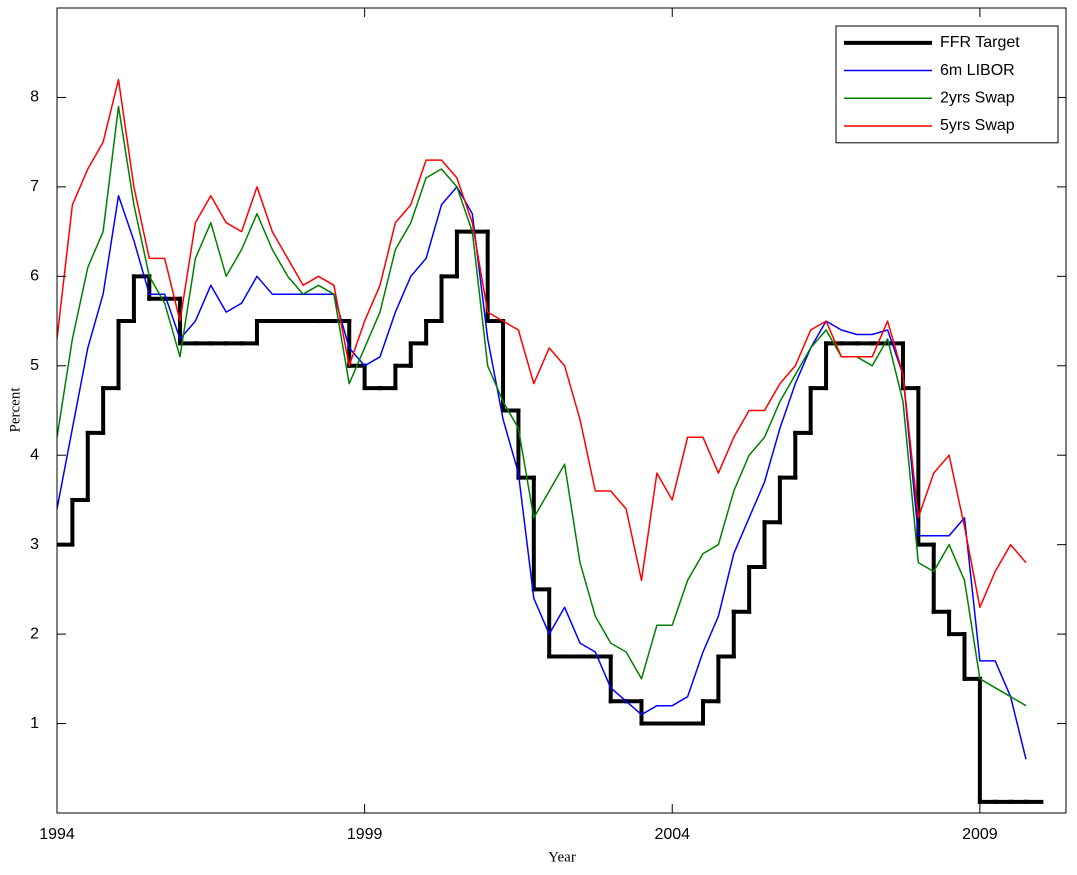 The height and width of the screenshot is (875, 1077). Describe the element at coordinates (34, 544) in the screenshot. I see `y-tick-label: 3` at that location.